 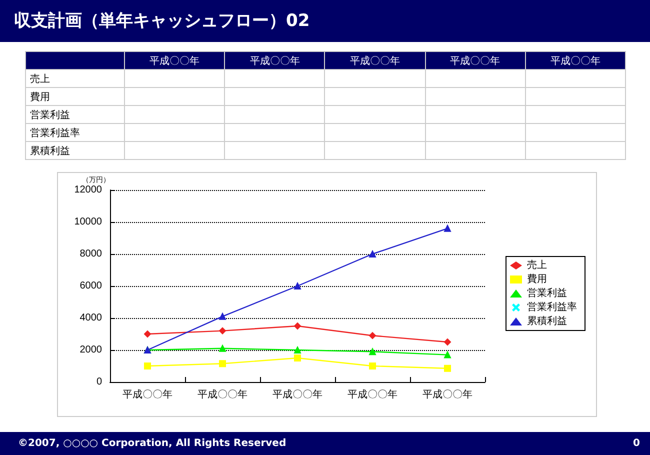 What do you see at coordinates (152, 444) in the screenshot?
I see `text: ©2007, ○○○○ Corporation, All Rights Reserved` at bounding box center [152, 444].